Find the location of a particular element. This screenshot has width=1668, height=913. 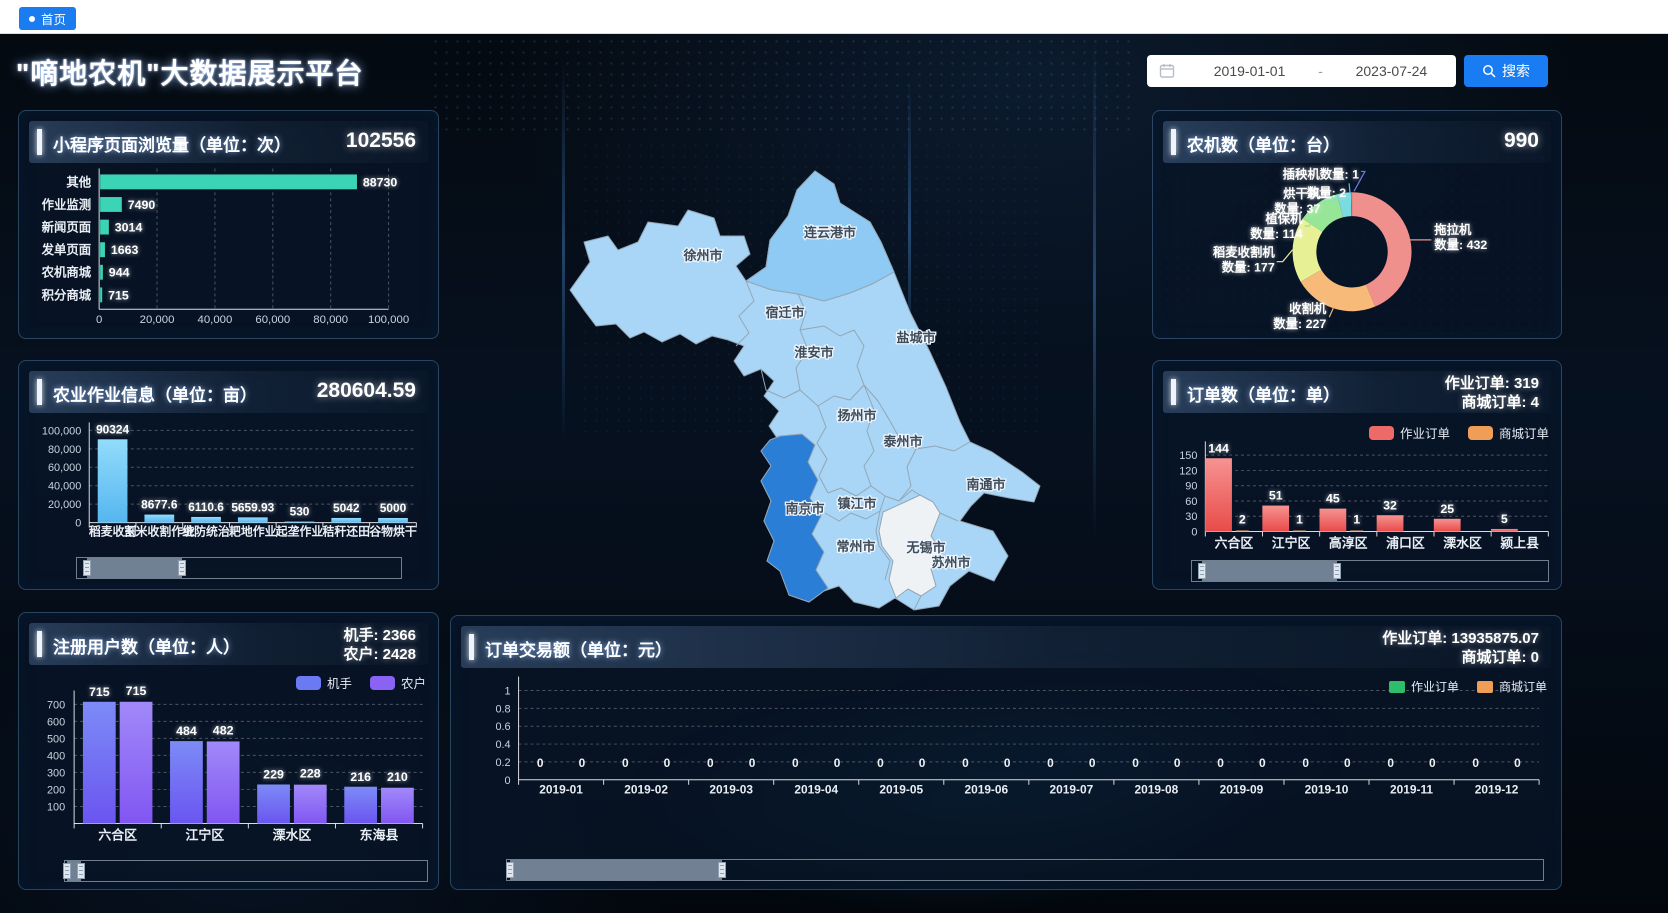

map-region-nanjing is located at coordinates (794, 518).